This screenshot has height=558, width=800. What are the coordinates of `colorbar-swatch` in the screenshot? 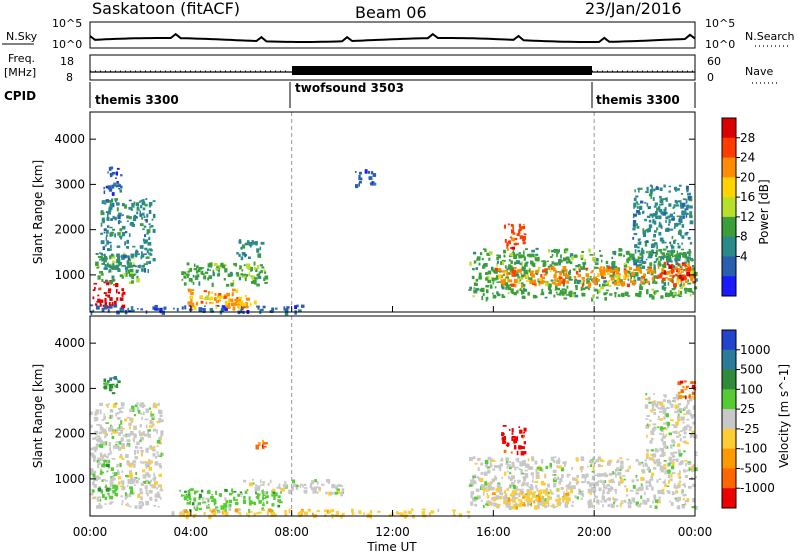 It's located at (729, 207).